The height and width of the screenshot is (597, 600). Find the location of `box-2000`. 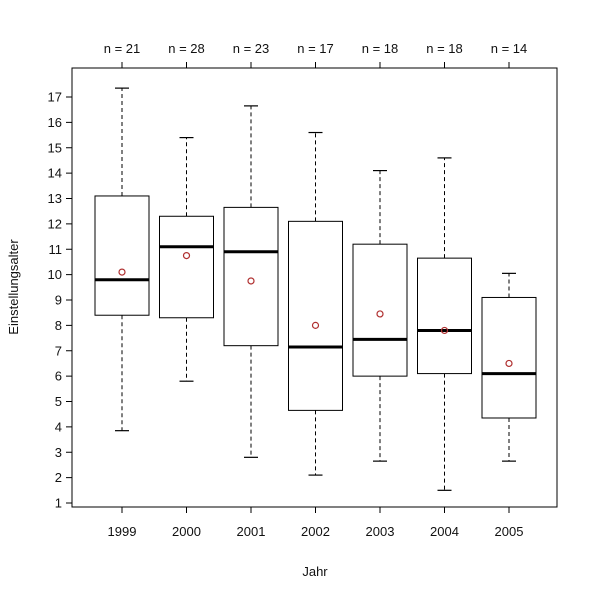

box-2000 is located at coordinates (186, 259).